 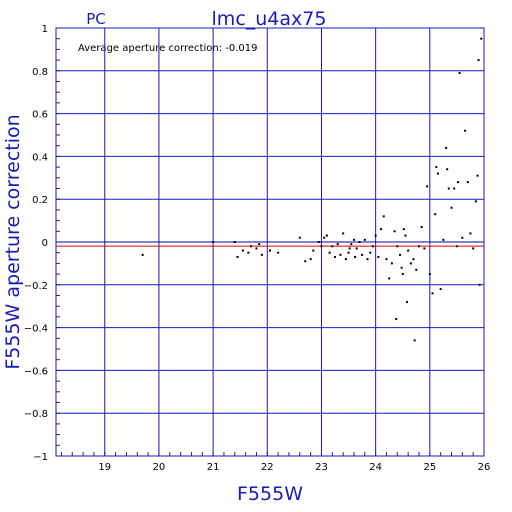 I want to click on y-tick-label: −1, so click(x=40, y=457).